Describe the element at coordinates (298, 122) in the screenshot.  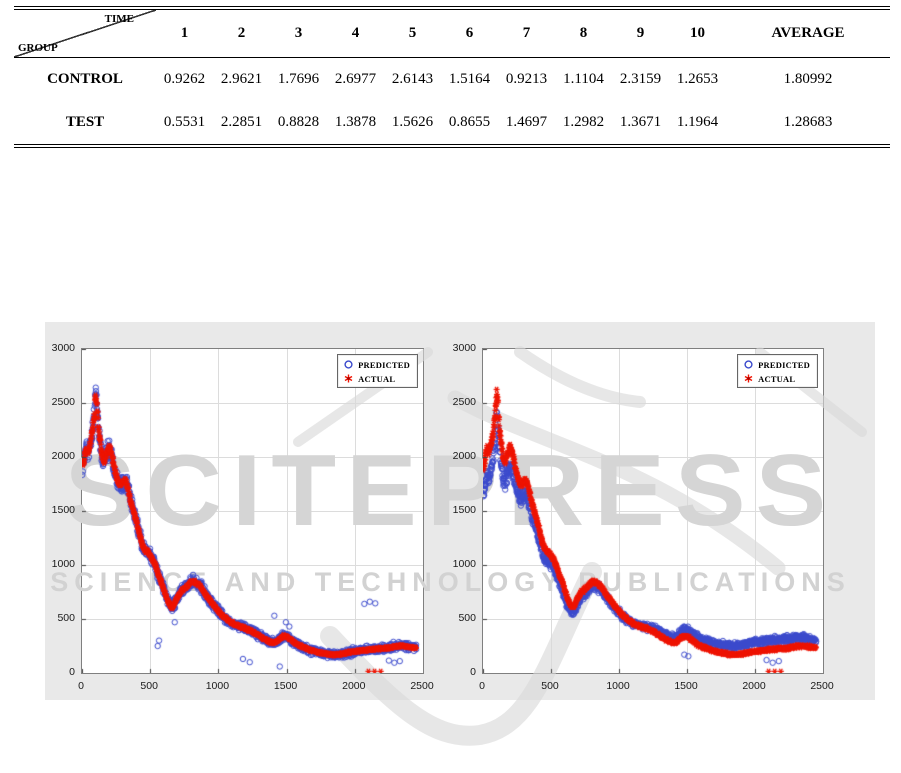
I see `value-cell: 0.8828` at that location.